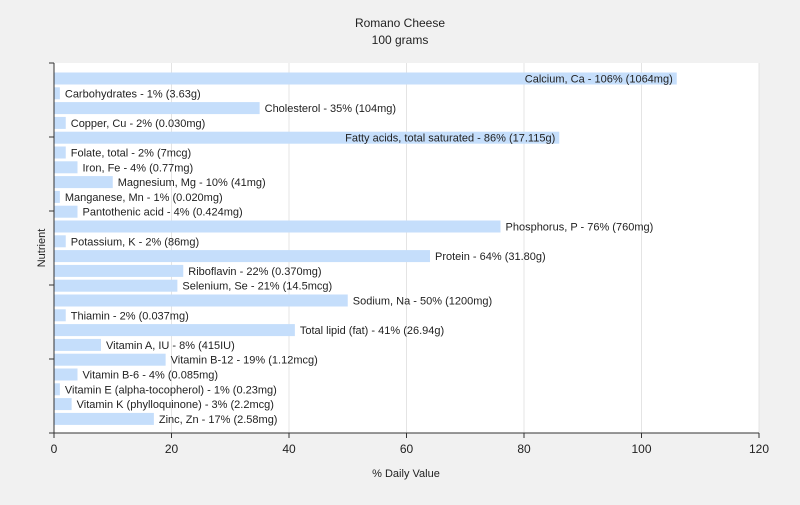 This screenshot has height=505, width=800. Describe the element at coordinates (138, 168) in the screenshot. I see `bar-data-label: Iron, Fe - 4% (0.77mg)` at that location.